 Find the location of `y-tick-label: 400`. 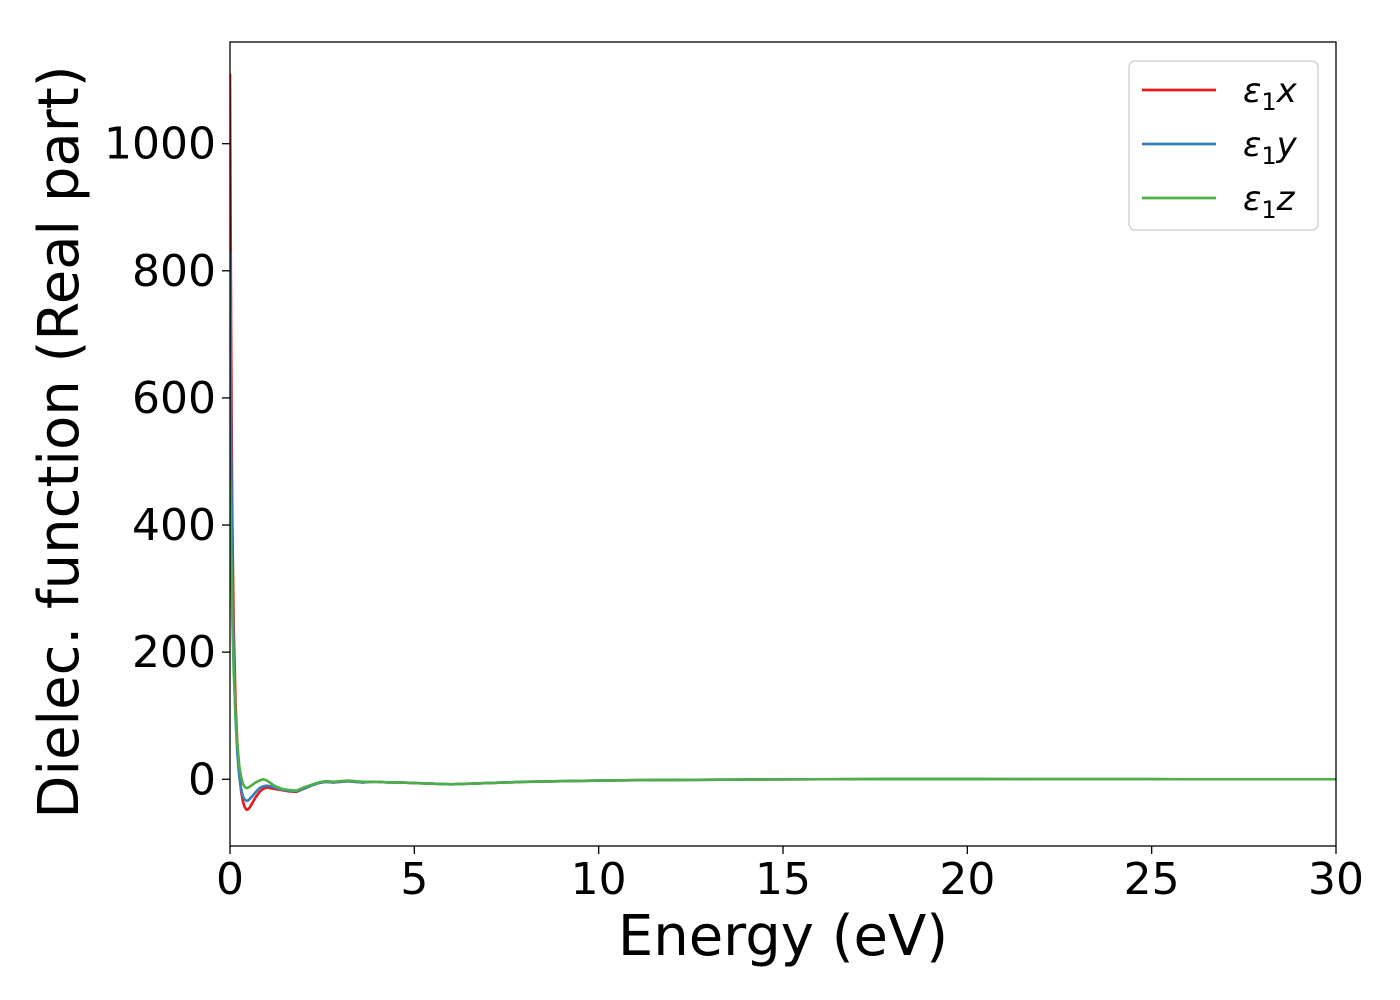

y-tick-label: 400 is located at coordinates (174, 525).